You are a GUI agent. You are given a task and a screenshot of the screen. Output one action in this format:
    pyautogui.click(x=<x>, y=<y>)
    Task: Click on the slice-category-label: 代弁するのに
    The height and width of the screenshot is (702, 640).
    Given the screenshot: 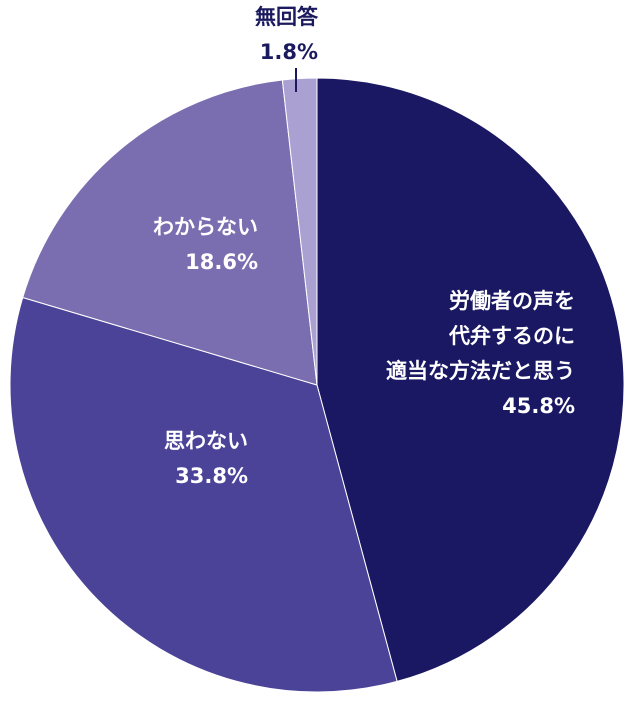 What is the action you would take?
    pyautogui.click(x=511, y=336)
    